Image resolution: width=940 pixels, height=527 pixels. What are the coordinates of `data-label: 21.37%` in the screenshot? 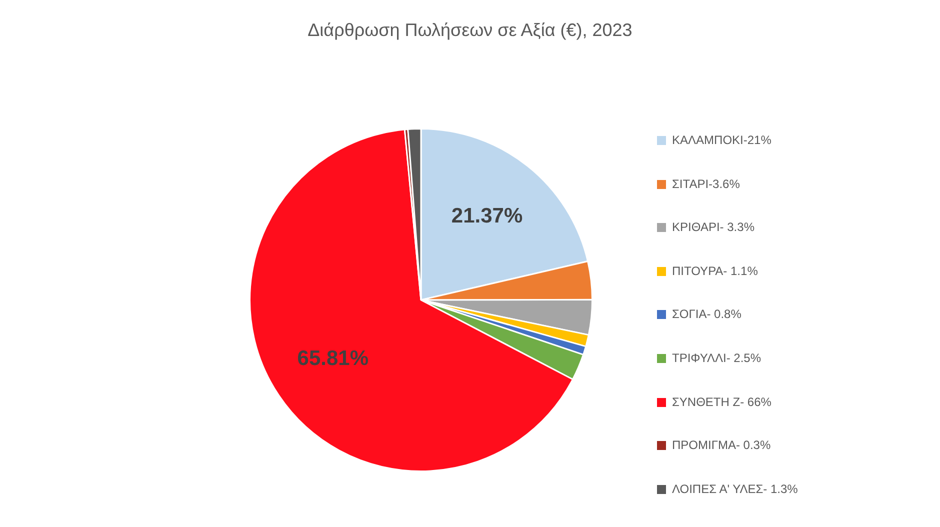 It's located at (487, 216).